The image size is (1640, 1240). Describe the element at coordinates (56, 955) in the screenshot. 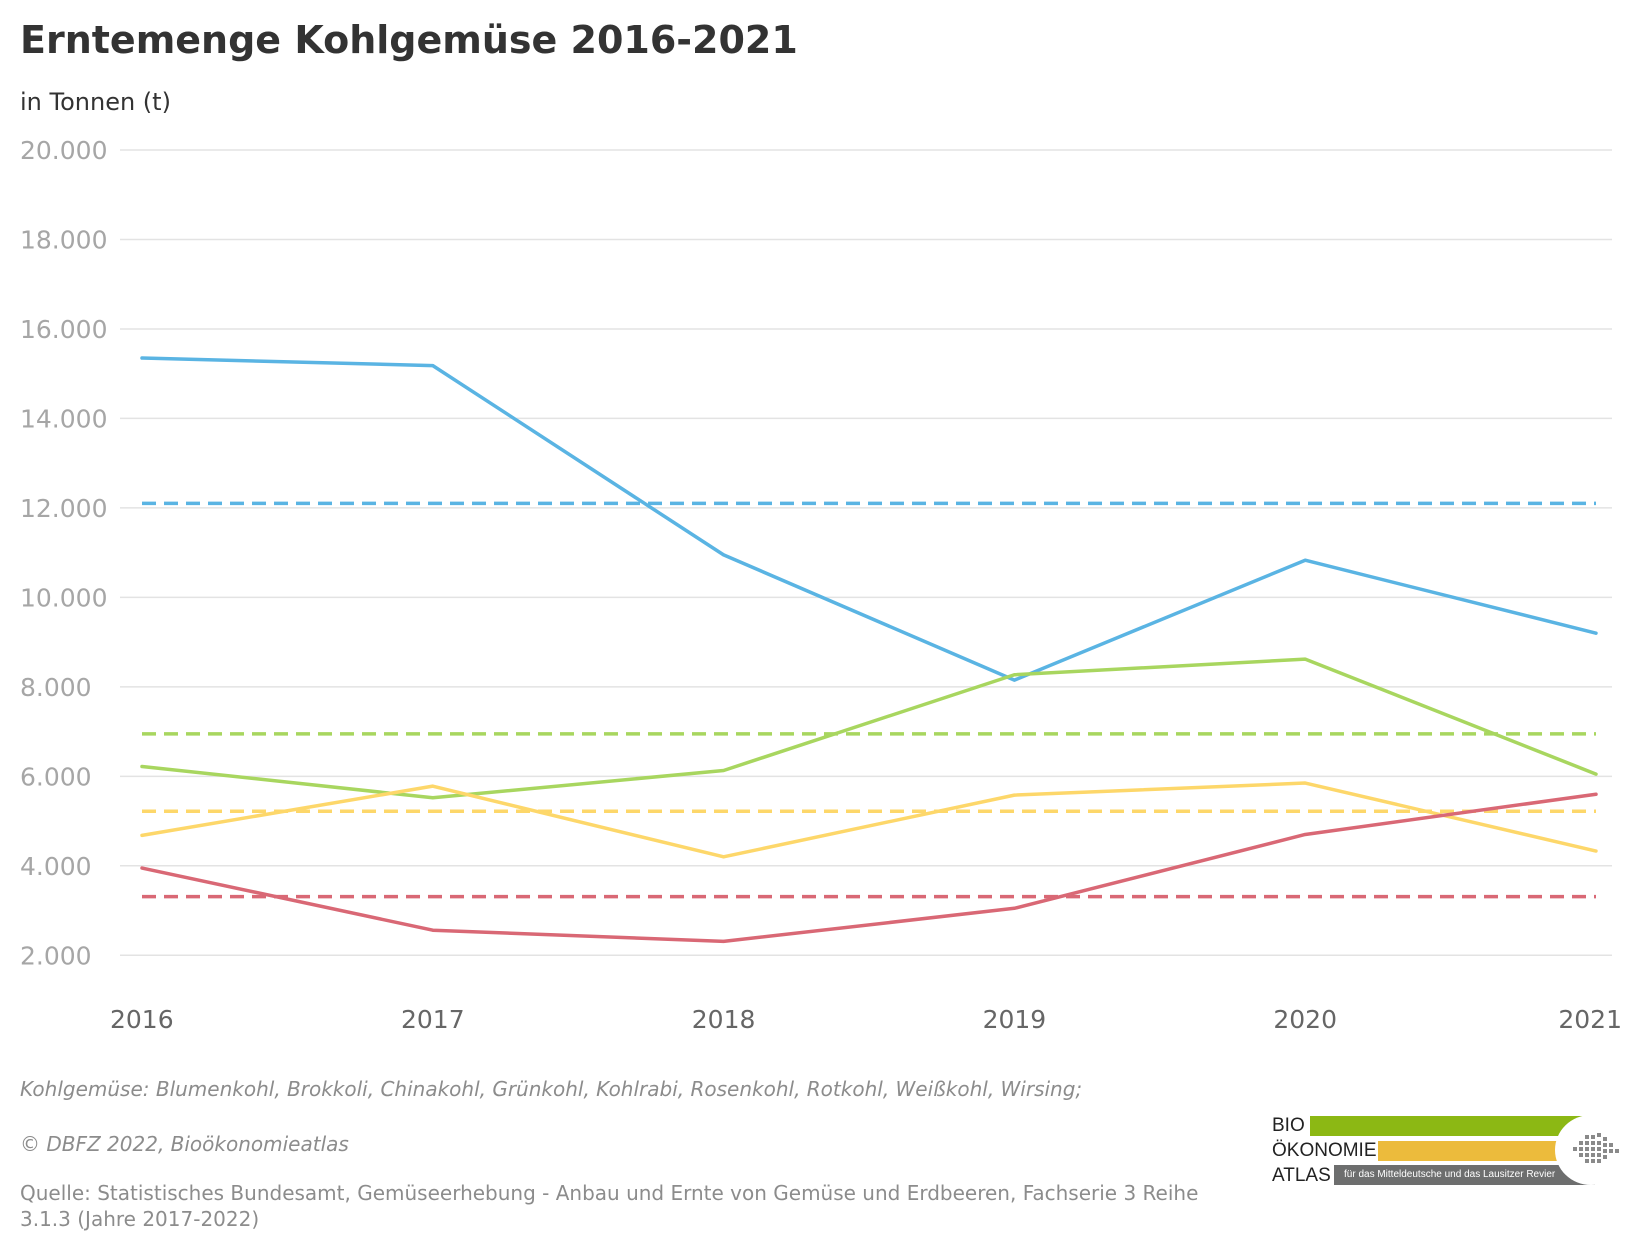

I see `y-tick-label: 2.000` at that location.